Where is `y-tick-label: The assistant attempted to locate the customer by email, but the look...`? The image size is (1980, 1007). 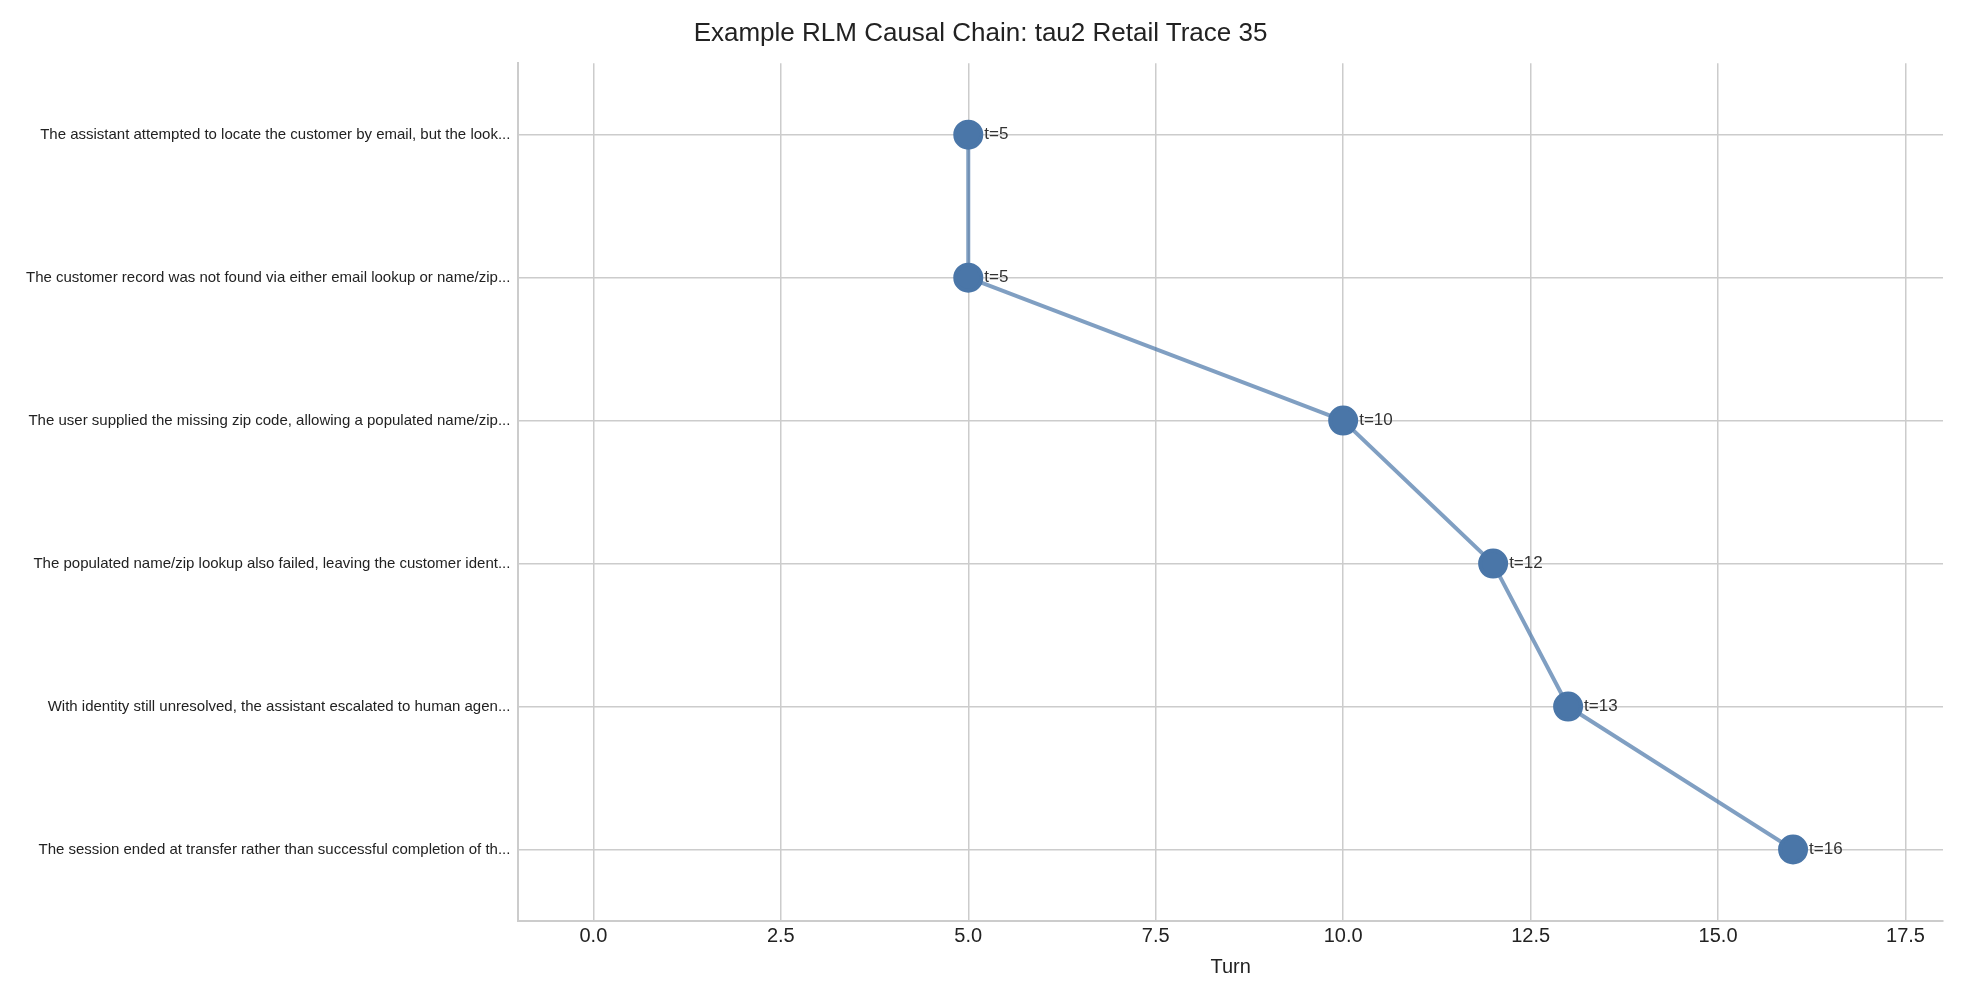 y-tick-label: The assistant attempted to locate the customer by email, but the look... is located at coordinates (275, 133).